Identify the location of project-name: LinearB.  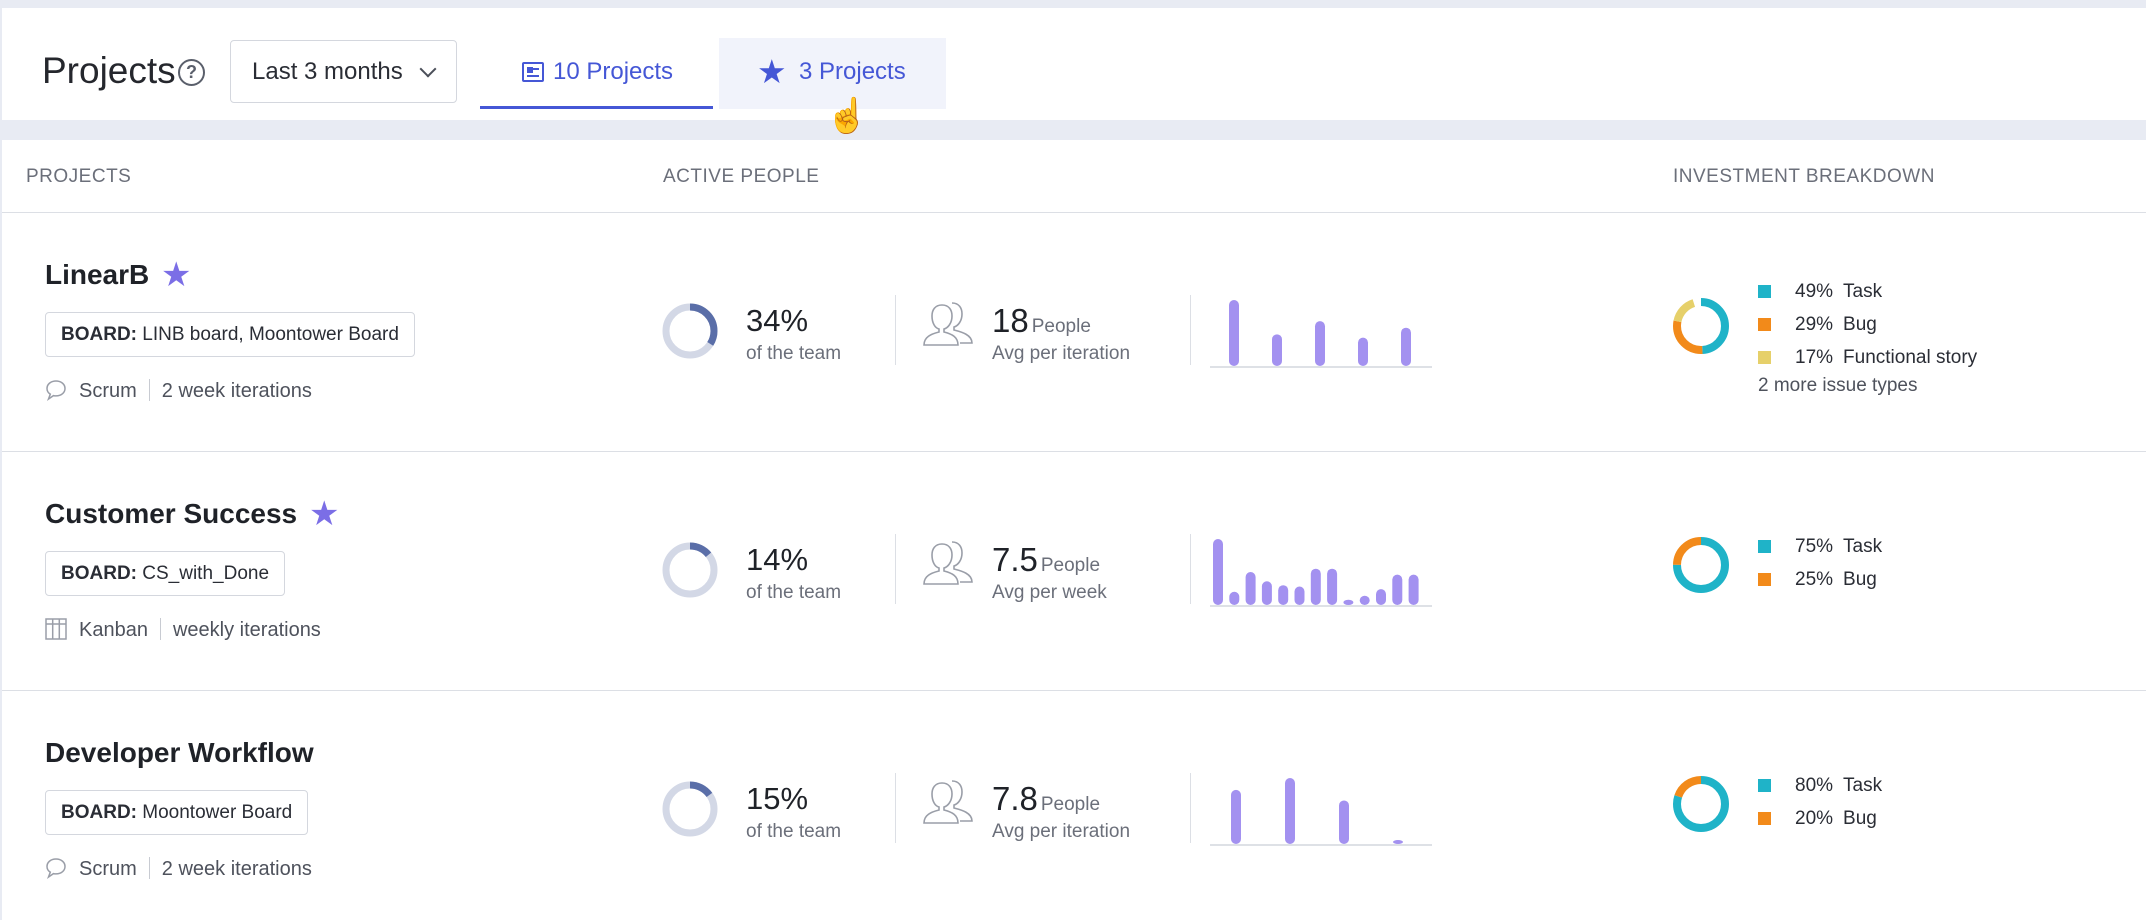
(97, 274).